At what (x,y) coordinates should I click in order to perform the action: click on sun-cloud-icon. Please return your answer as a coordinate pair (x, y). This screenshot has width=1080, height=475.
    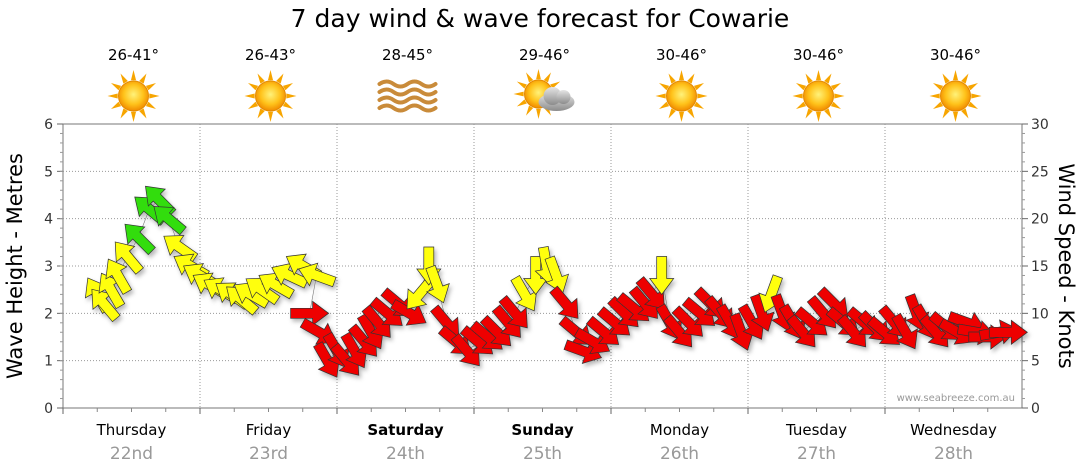
    Looking at the image, I should click on (544, 94).